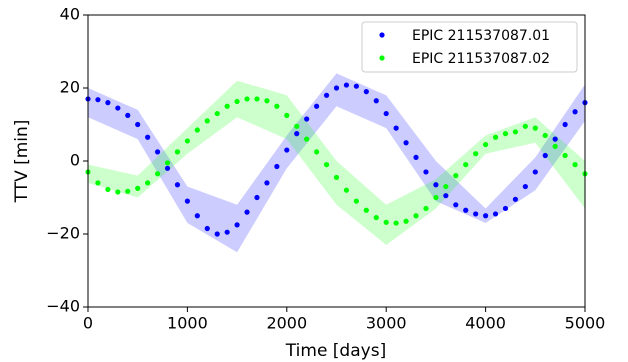 This screenshot has width=628, height=362. What do you see at coordinates (481, 36) in the screenshot?
I see `legend-label: EPIC 211537087.01` at bounding box center [481, 36].